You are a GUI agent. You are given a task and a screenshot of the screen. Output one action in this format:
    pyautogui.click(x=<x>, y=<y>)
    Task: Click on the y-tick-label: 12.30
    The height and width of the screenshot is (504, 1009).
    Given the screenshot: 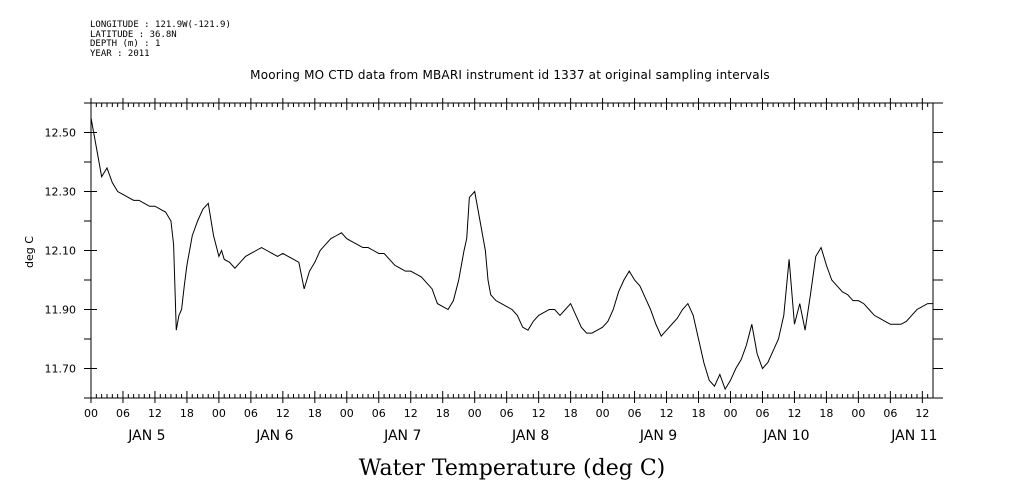 What is the action you would take?
    pyautogui.click(x=61, y=192)
    